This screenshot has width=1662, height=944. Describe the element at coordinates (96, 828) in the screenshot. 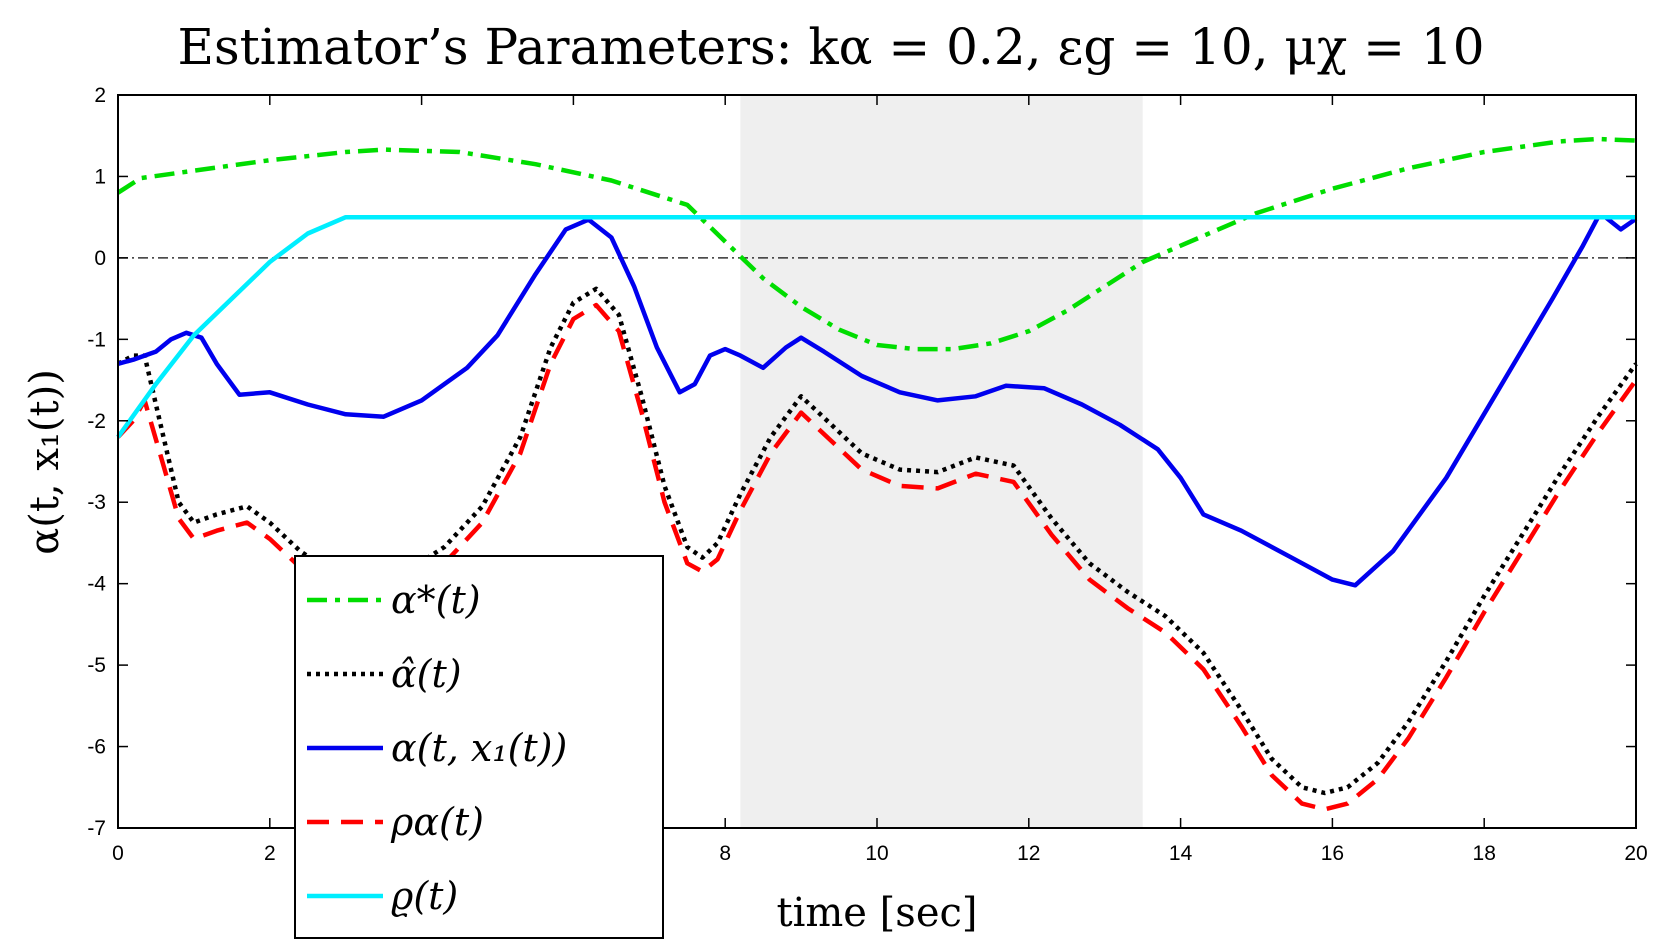

I see `y-tick-label: -7` at that location.